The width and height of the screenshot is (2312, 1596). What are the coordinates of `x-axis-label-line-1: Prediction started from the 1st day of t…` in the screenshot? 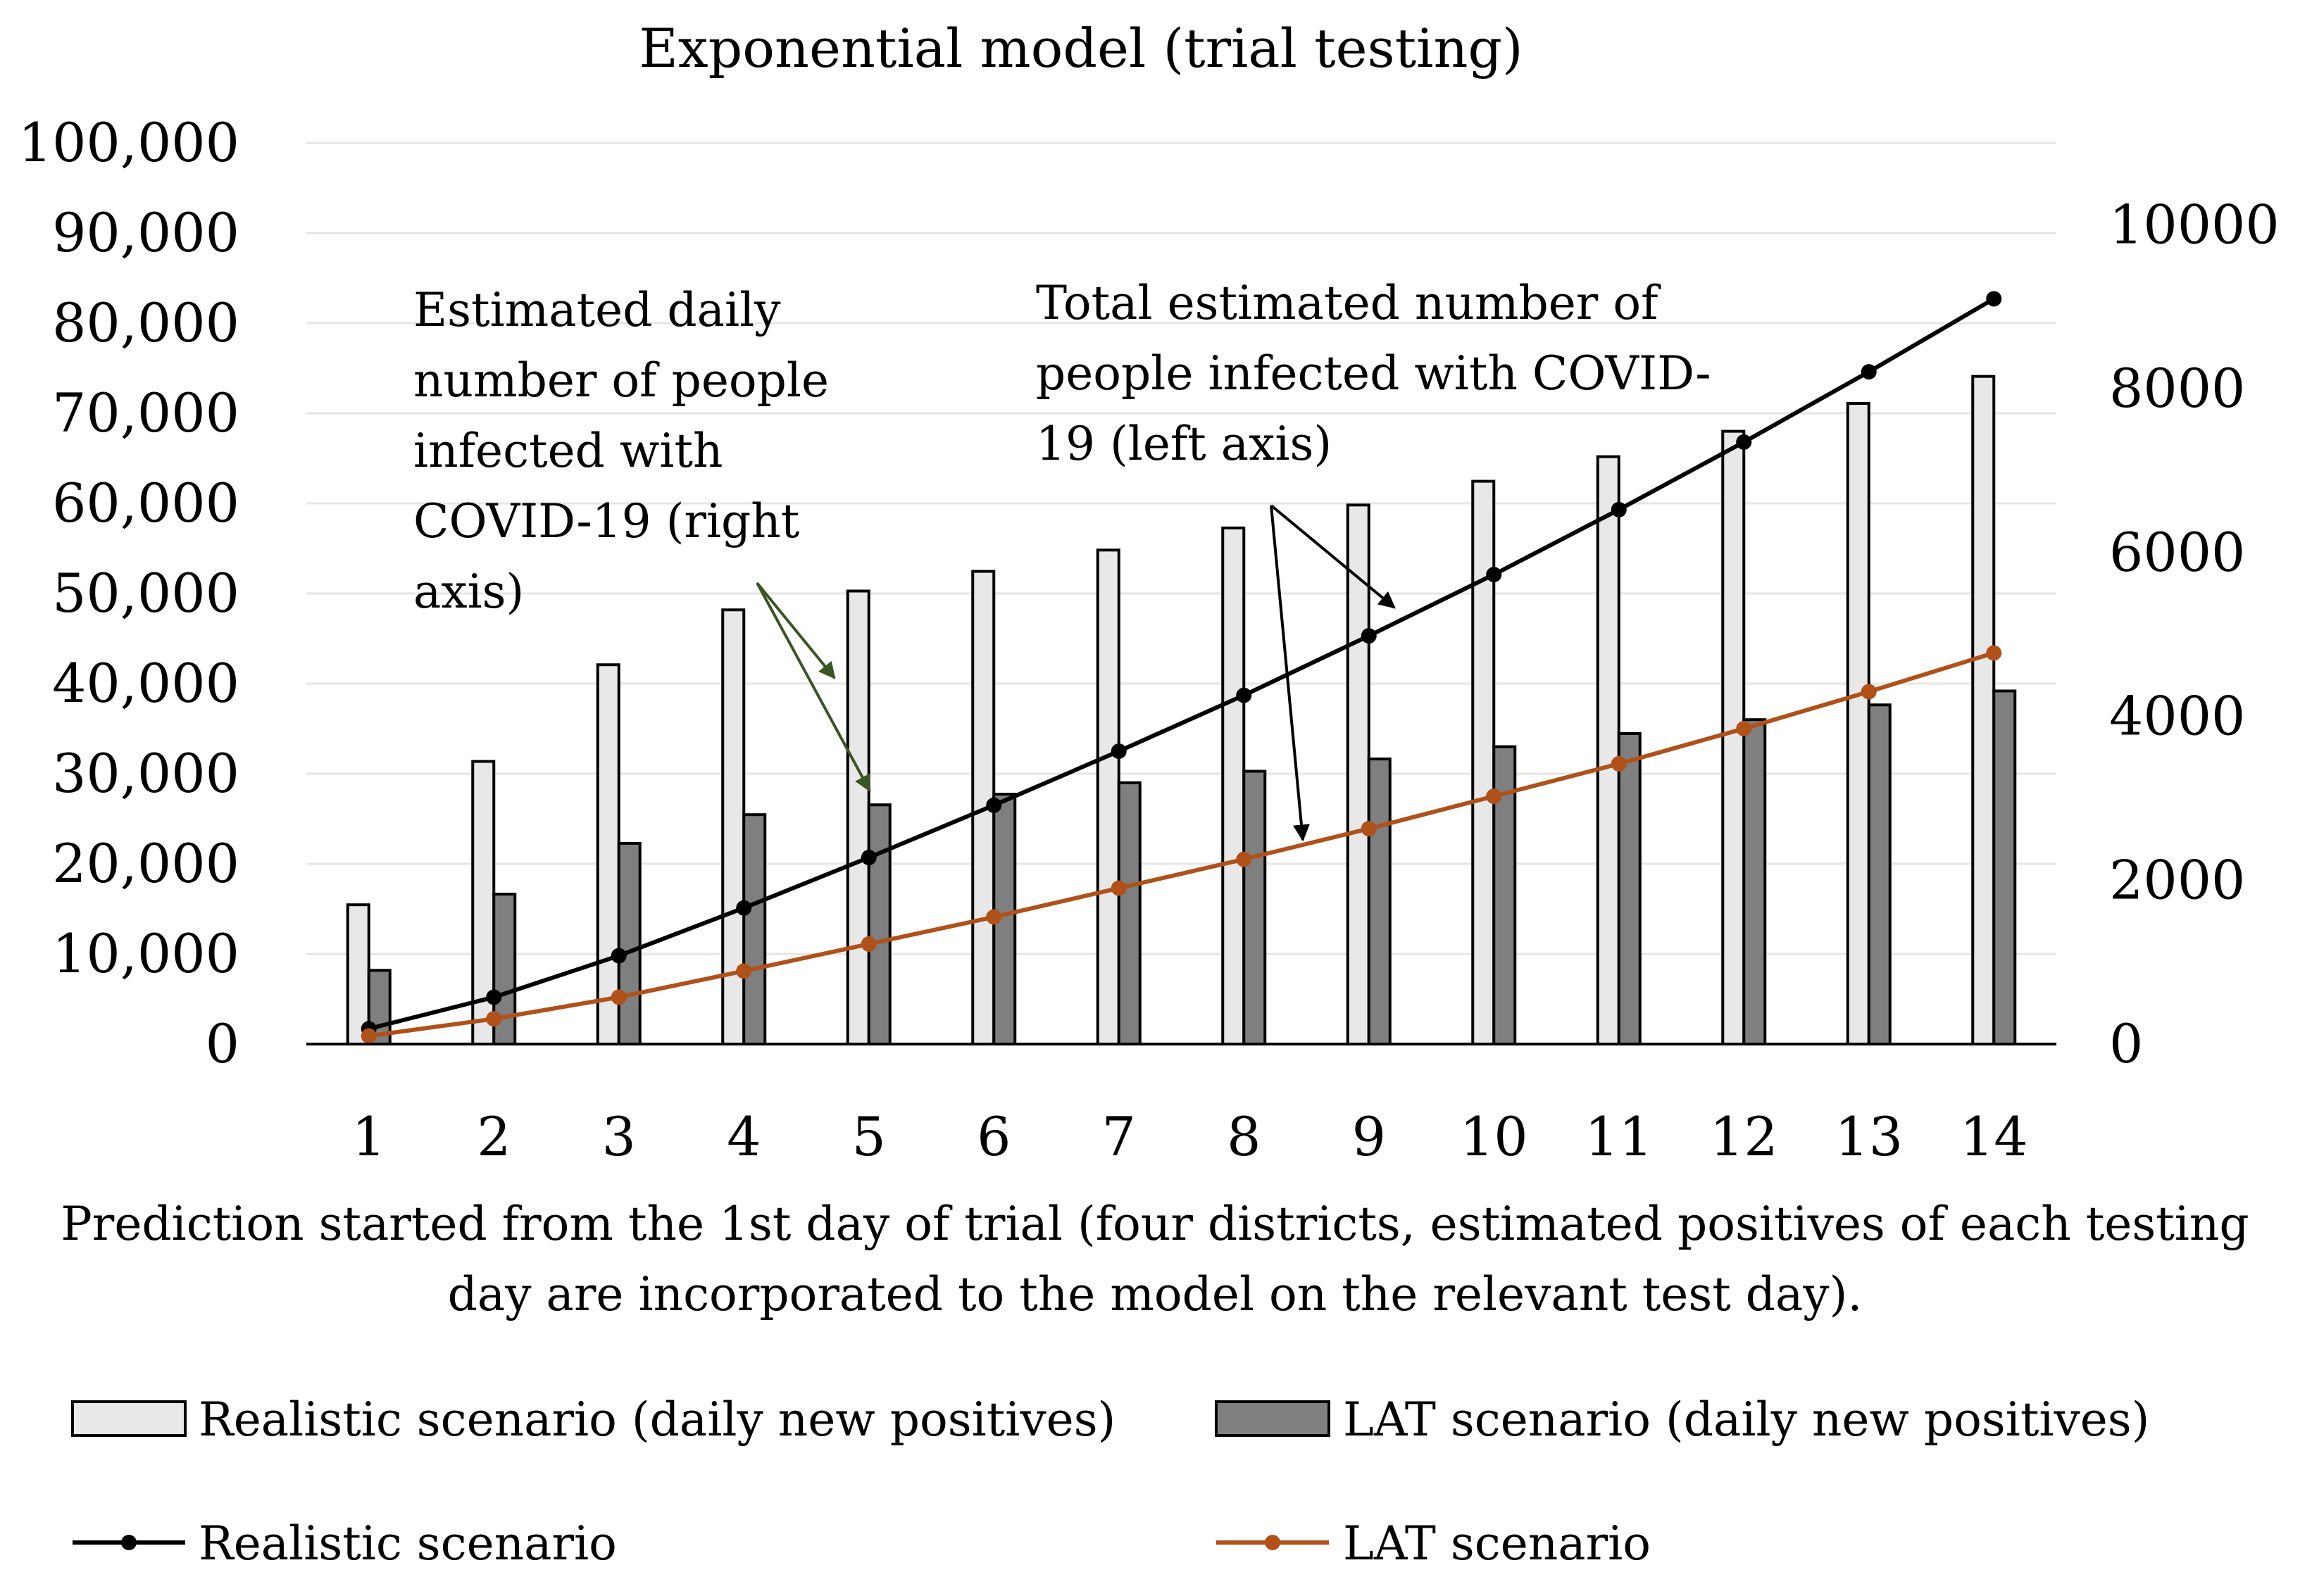 It's located at (1155, 1224).